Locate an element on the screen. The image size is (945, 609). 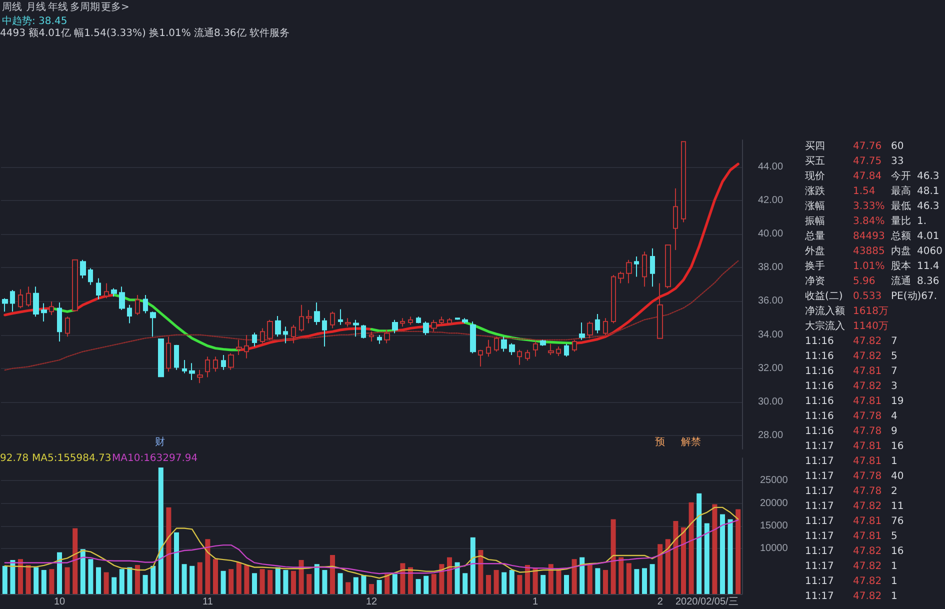
text: 月线 is located at coordinates (36, 8).